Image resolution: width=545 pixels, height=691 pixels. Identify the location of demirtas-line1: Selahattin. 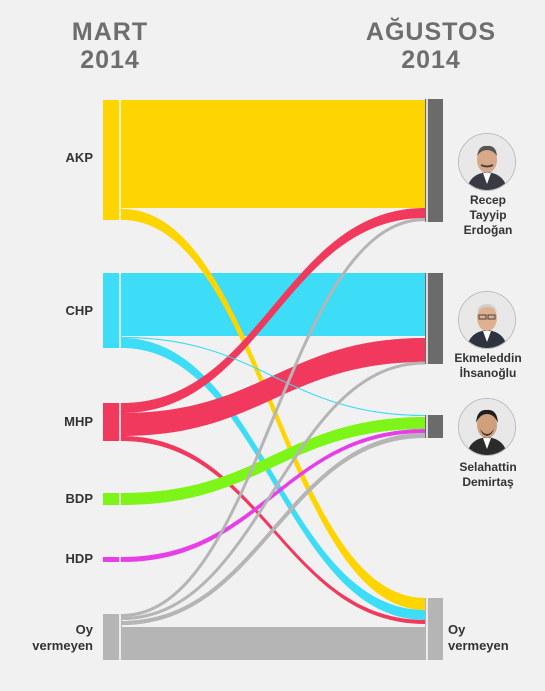
(488, 467).